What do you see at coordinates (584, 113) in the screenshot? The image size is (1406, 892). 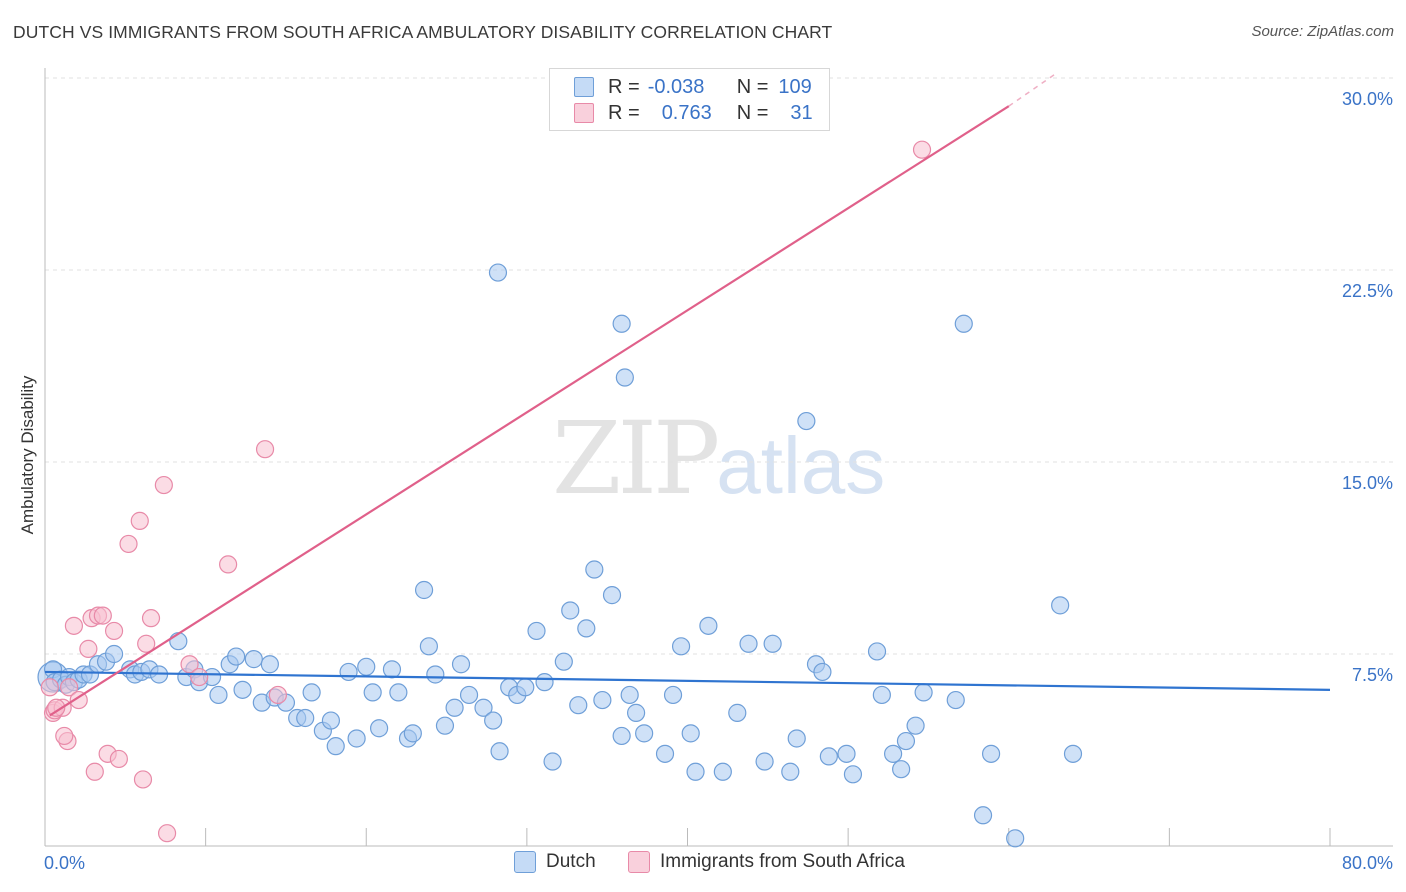 I see `legend-swatch-south-africa` at bounding box center [584, 113].